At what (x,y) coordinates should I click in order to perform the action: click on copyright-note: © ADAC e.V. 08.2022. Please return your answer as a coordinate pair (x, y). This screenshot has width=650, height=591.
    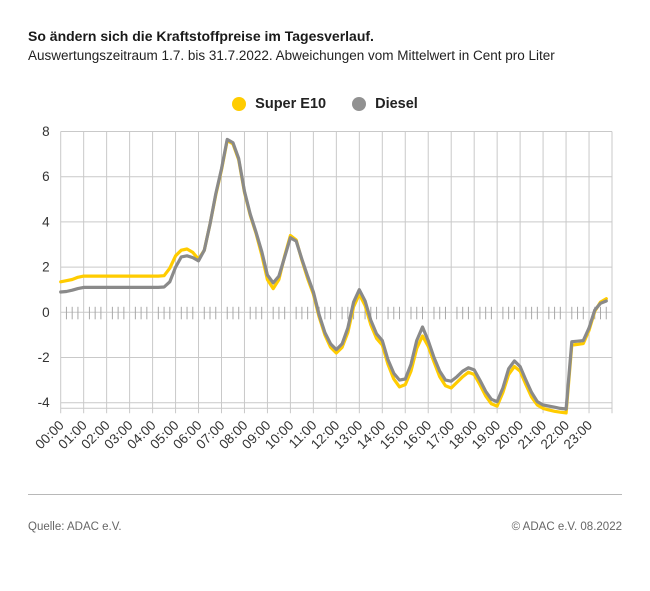
    Looking at the image, I should click on (566, 527).